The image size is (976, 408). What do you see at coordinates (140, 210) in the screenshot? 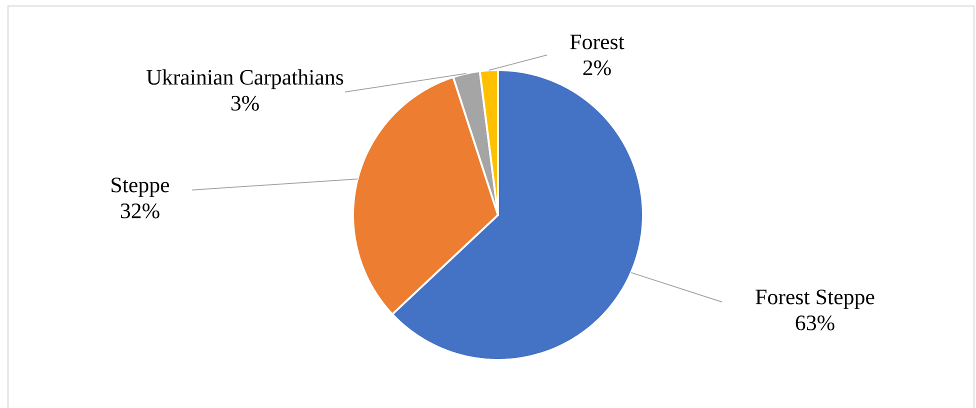
I see `data-label: 32%` at bounding box center [140, 210].